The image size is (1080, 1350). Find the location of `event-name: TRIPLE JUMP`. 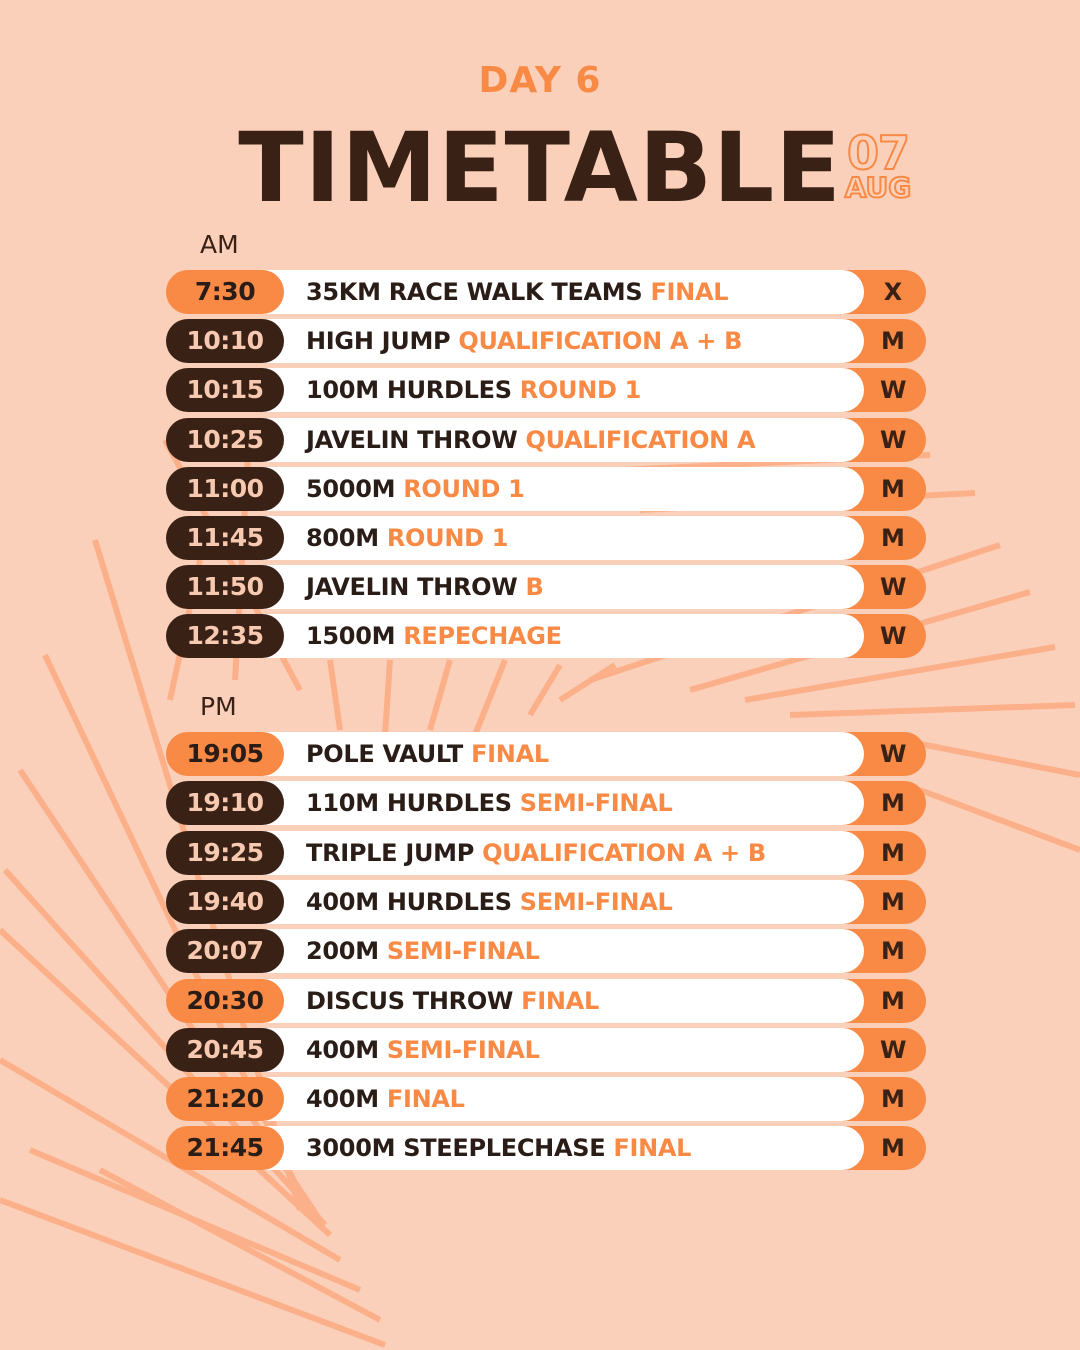

event-name: TRIPLE JUMP is located at coordinates (390, 852).